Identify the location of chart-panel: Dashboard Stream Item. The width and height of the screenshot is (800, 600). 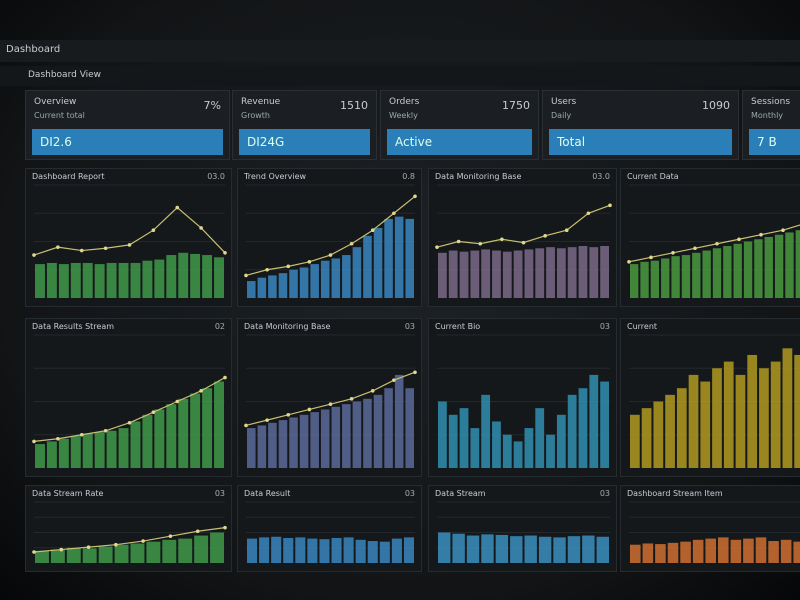
(710, 528).